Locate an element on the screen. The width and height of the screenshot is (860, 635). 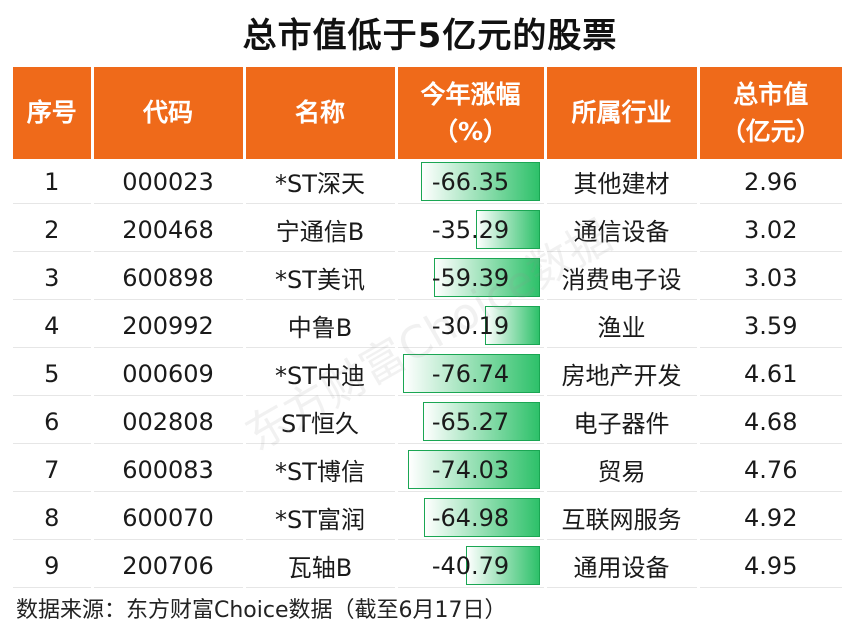
name-cell: *ST富润 is located at coordinates (321, 518).